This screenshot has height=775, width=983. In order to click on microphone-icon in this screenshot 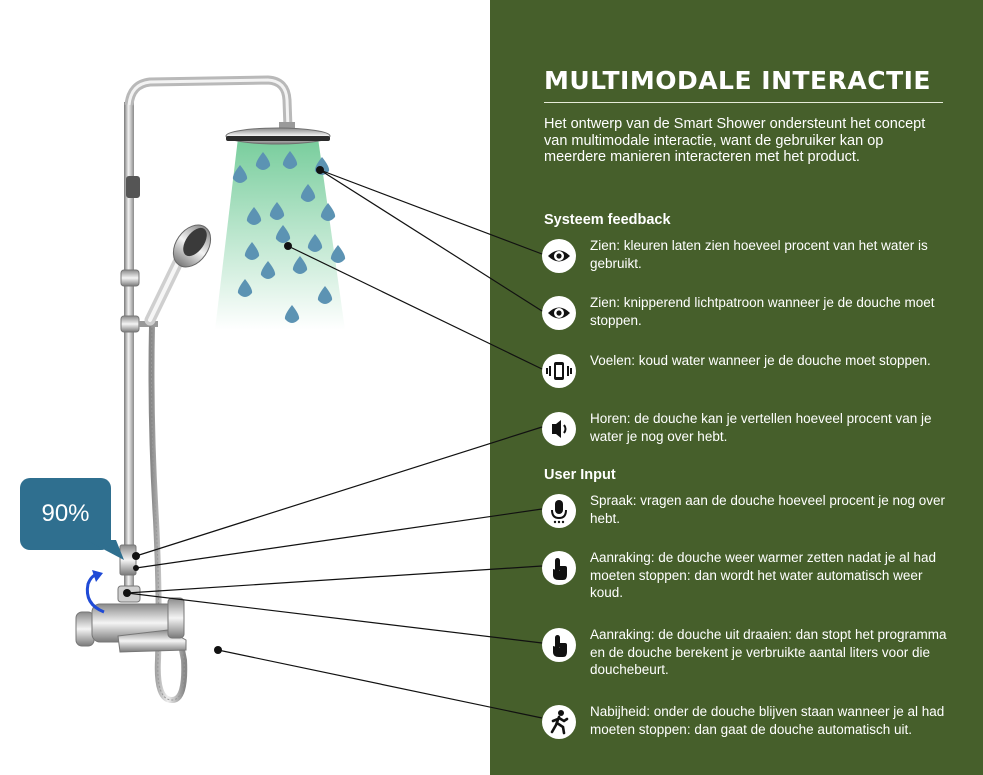, I will do `click(559, 511)`.